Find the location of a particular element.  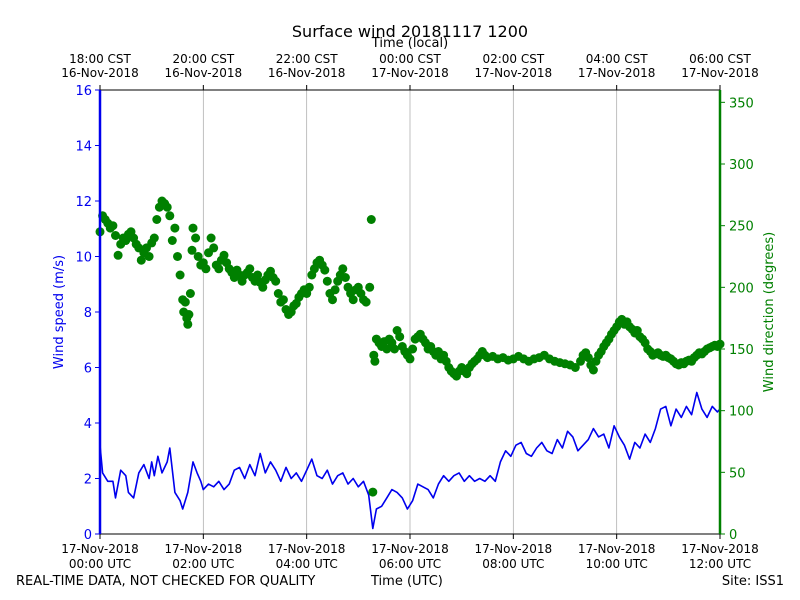

left-tick-label: 6 is located at coordinates (88, 369).